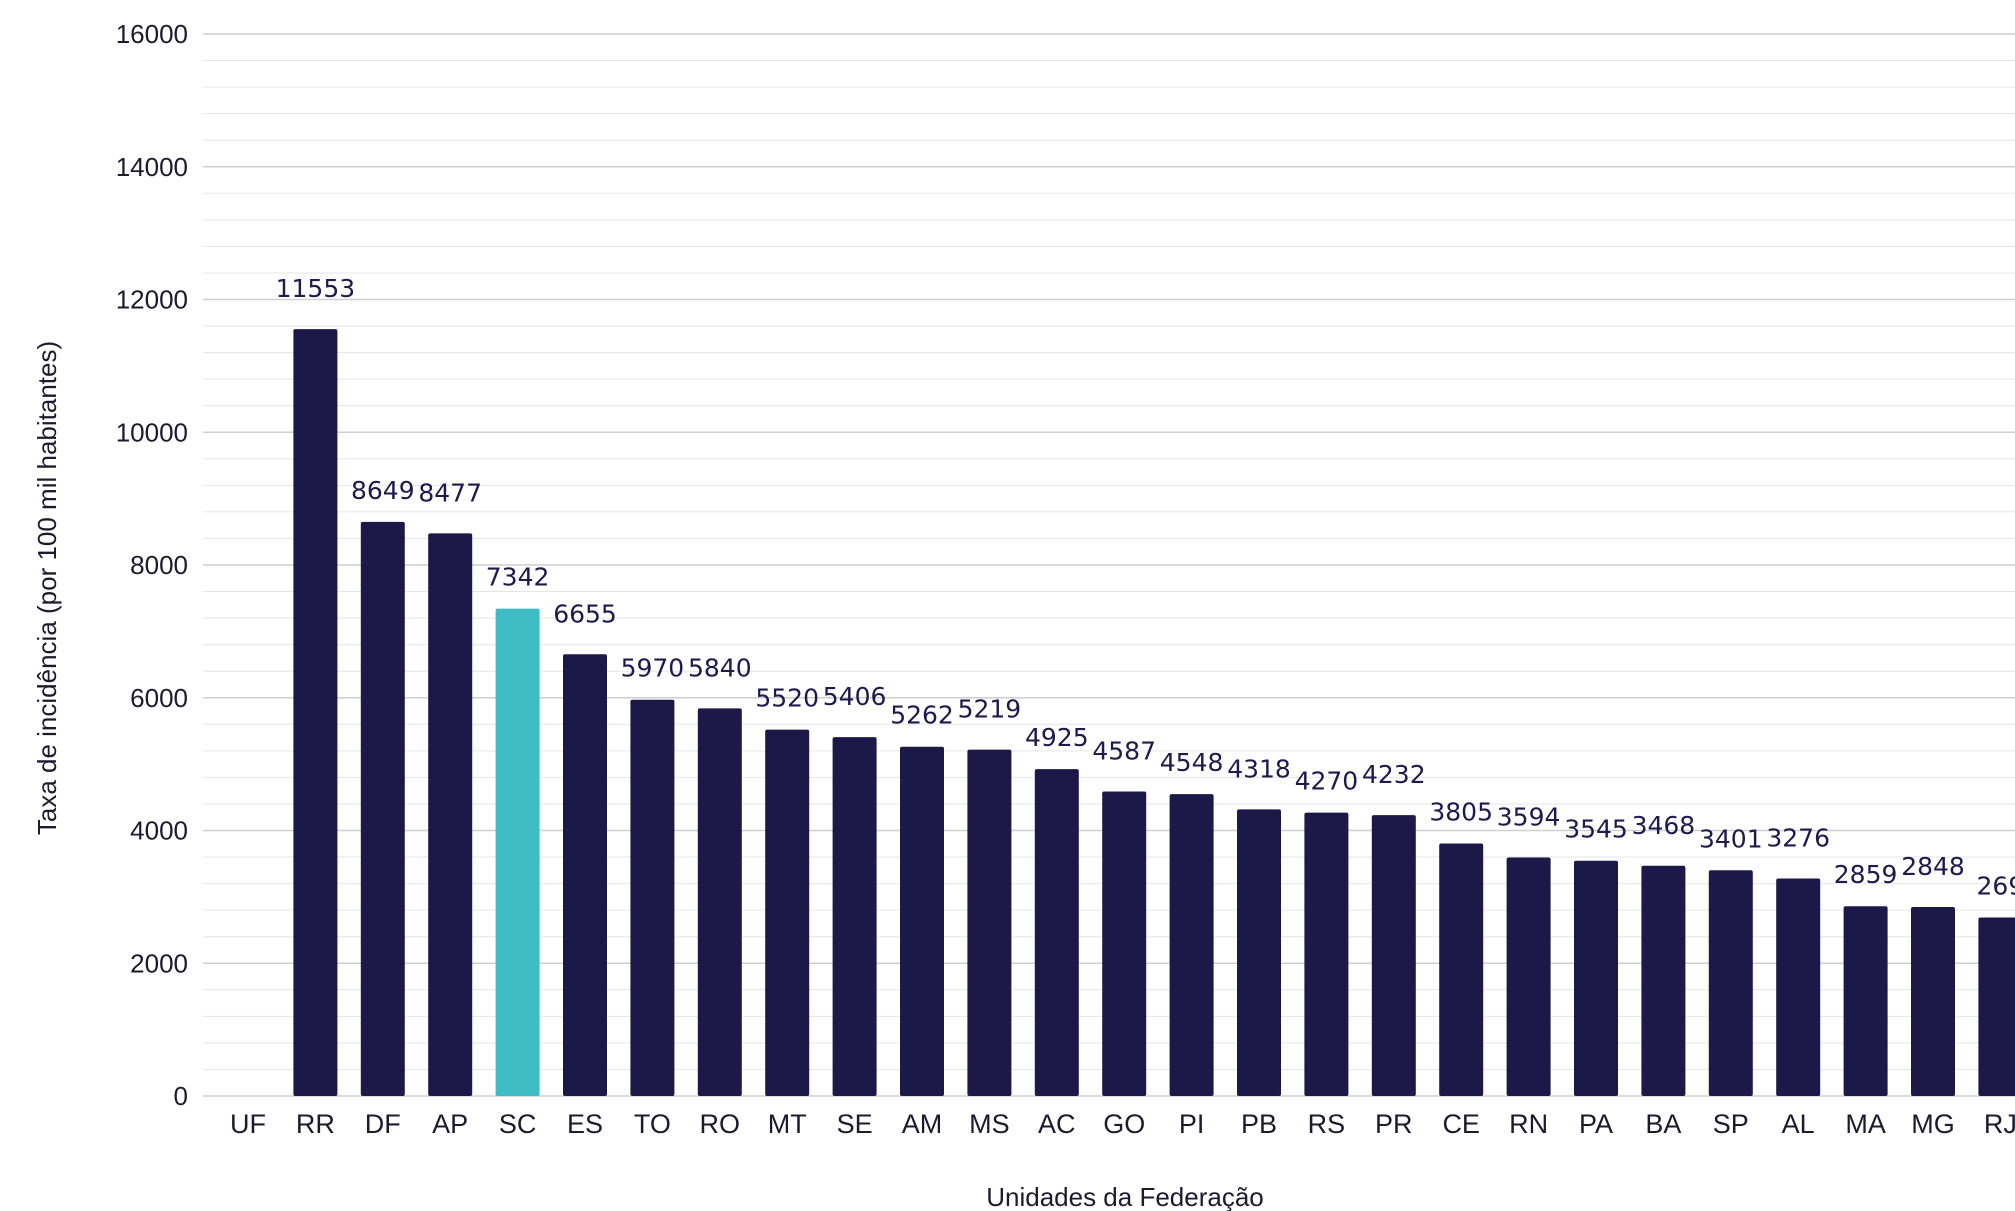 The height and width of the screenshot is (1211, 2015). Describe the element at coordinates (159, 565) in the screenshot. I see `y-tick-label: 8000` at that location.